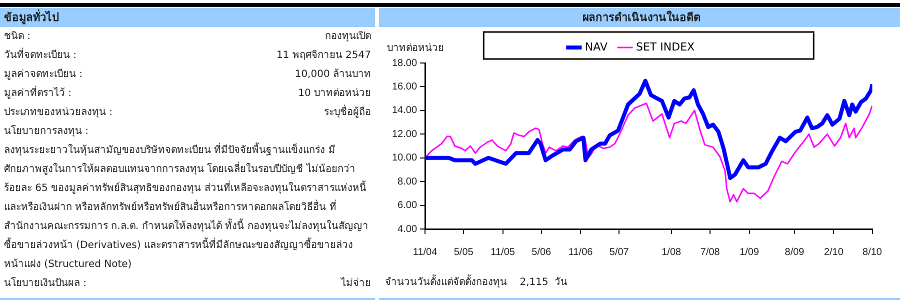  What do you see at coordinates (872, 252) in the screenshot?
I see `x-tick-label: 8/10` at bounding box center [872, 252].